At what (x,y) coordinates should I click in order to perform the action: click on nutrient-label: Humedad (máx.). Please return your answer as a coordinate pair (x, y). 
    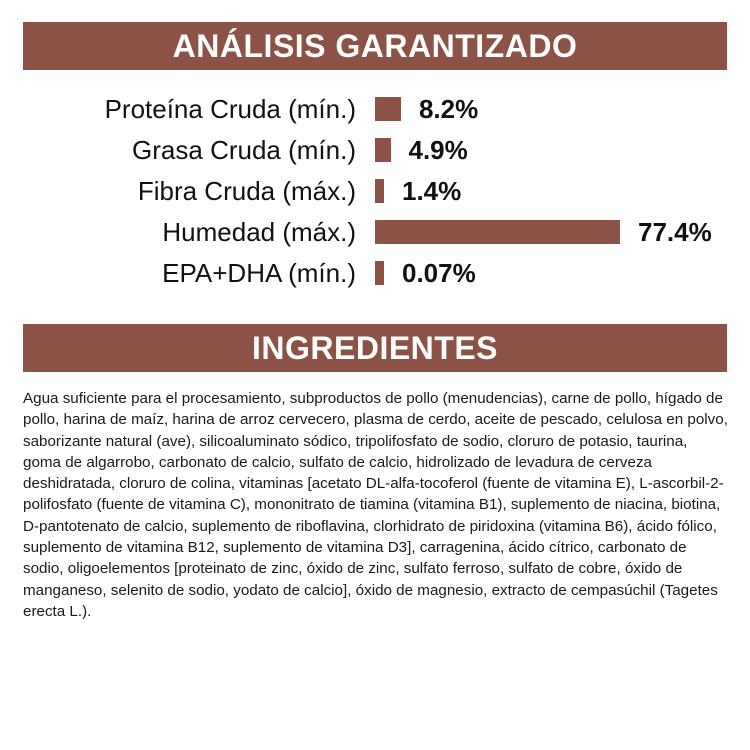
    Looking at the image, I should click on (259, 232).